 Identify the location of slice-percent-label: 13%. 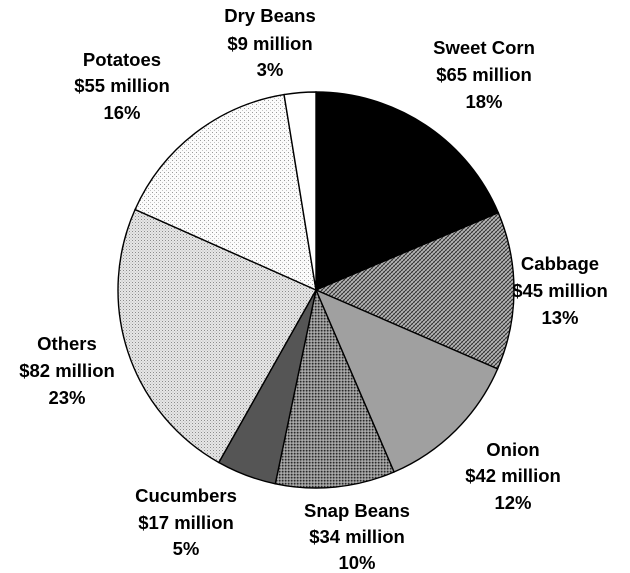
(559, 317).